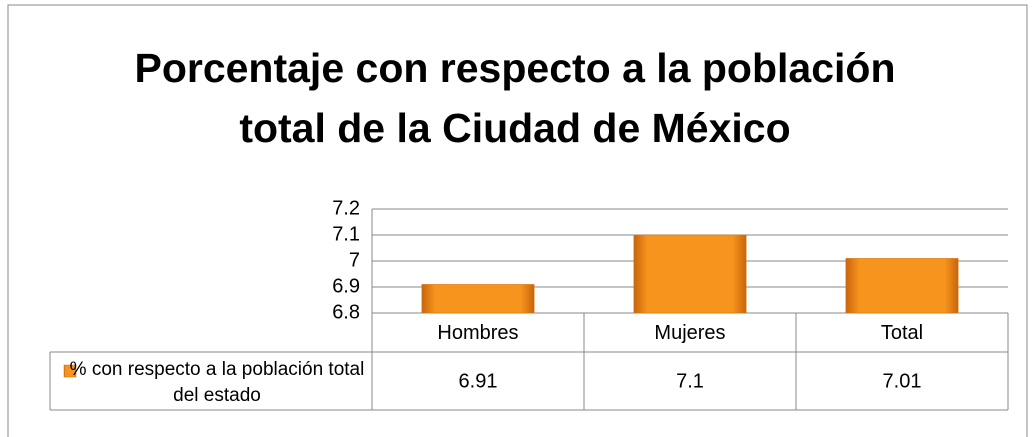 This screenshot has height=437, width=1036. What do you see at coordinates (346, 234) in the screenshot?
I see `y-tick-label: 7.1` at bounding box center [346, 234].